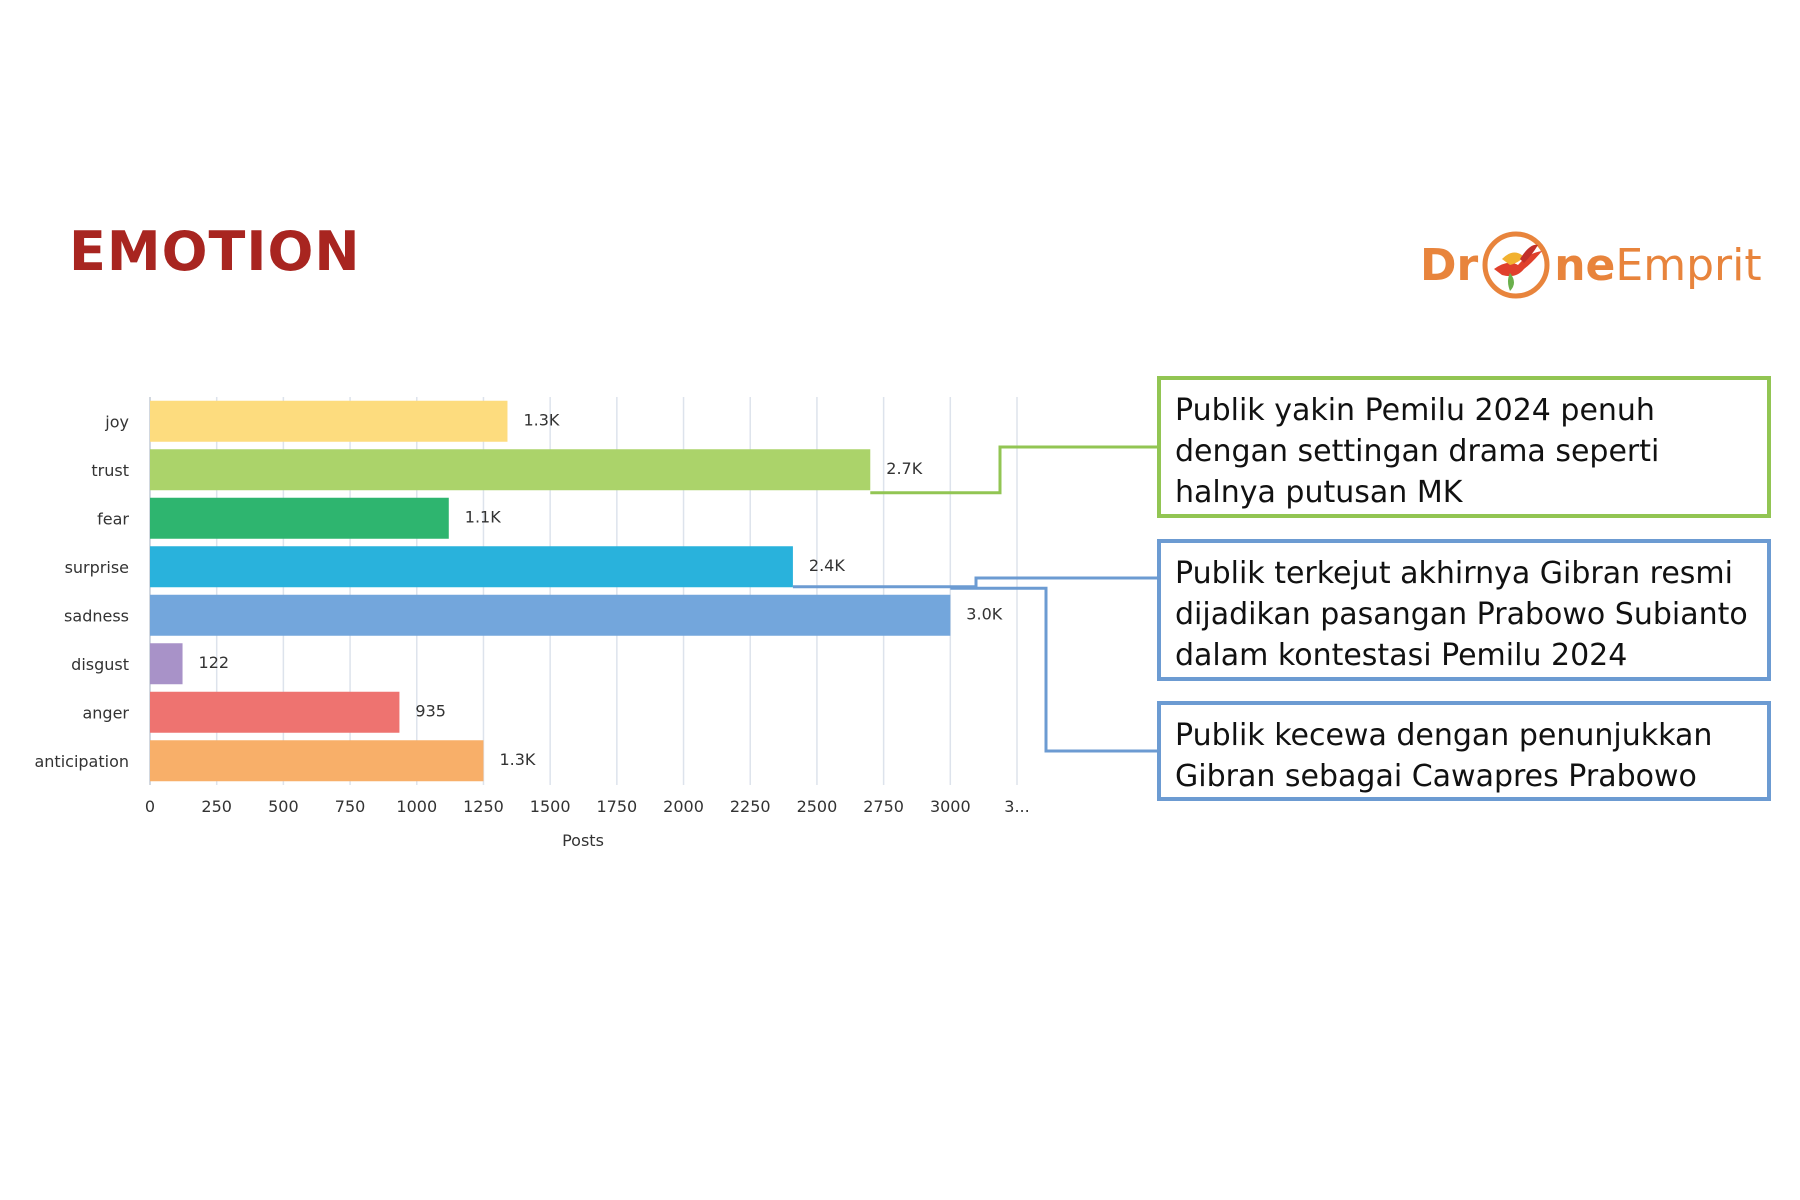 Image resolution: width=1800 pixels, height=1200 pixels. I want to click on connector-sadness, so click(1053, 669).